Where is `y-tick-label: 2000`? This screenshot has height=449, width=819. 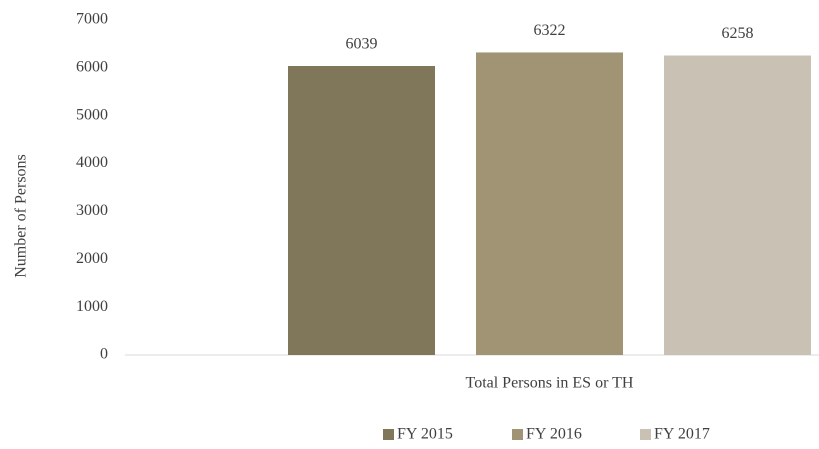 y-tick-label: 2000 is located at coordinates (92, 258).